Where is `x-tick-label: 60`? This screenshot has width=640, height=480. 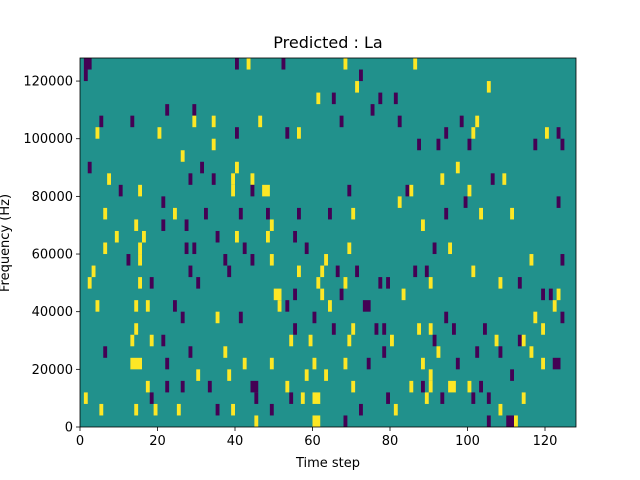 x-tick-label: 60 is located at coordinates (312, 441).